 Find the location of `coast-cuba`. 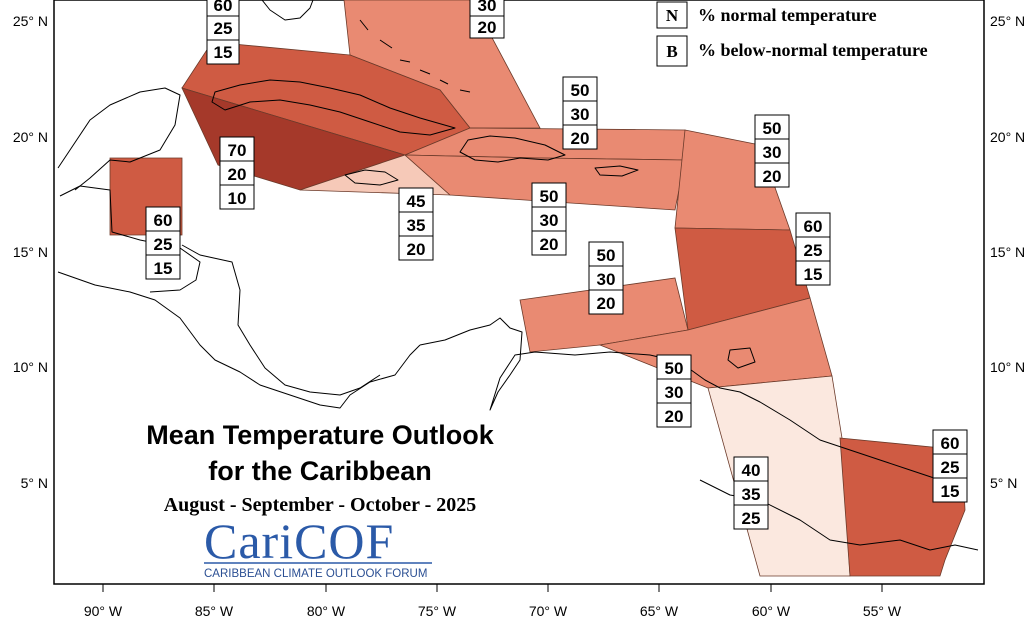

coast-cuba is located at coordinates (333, 107).